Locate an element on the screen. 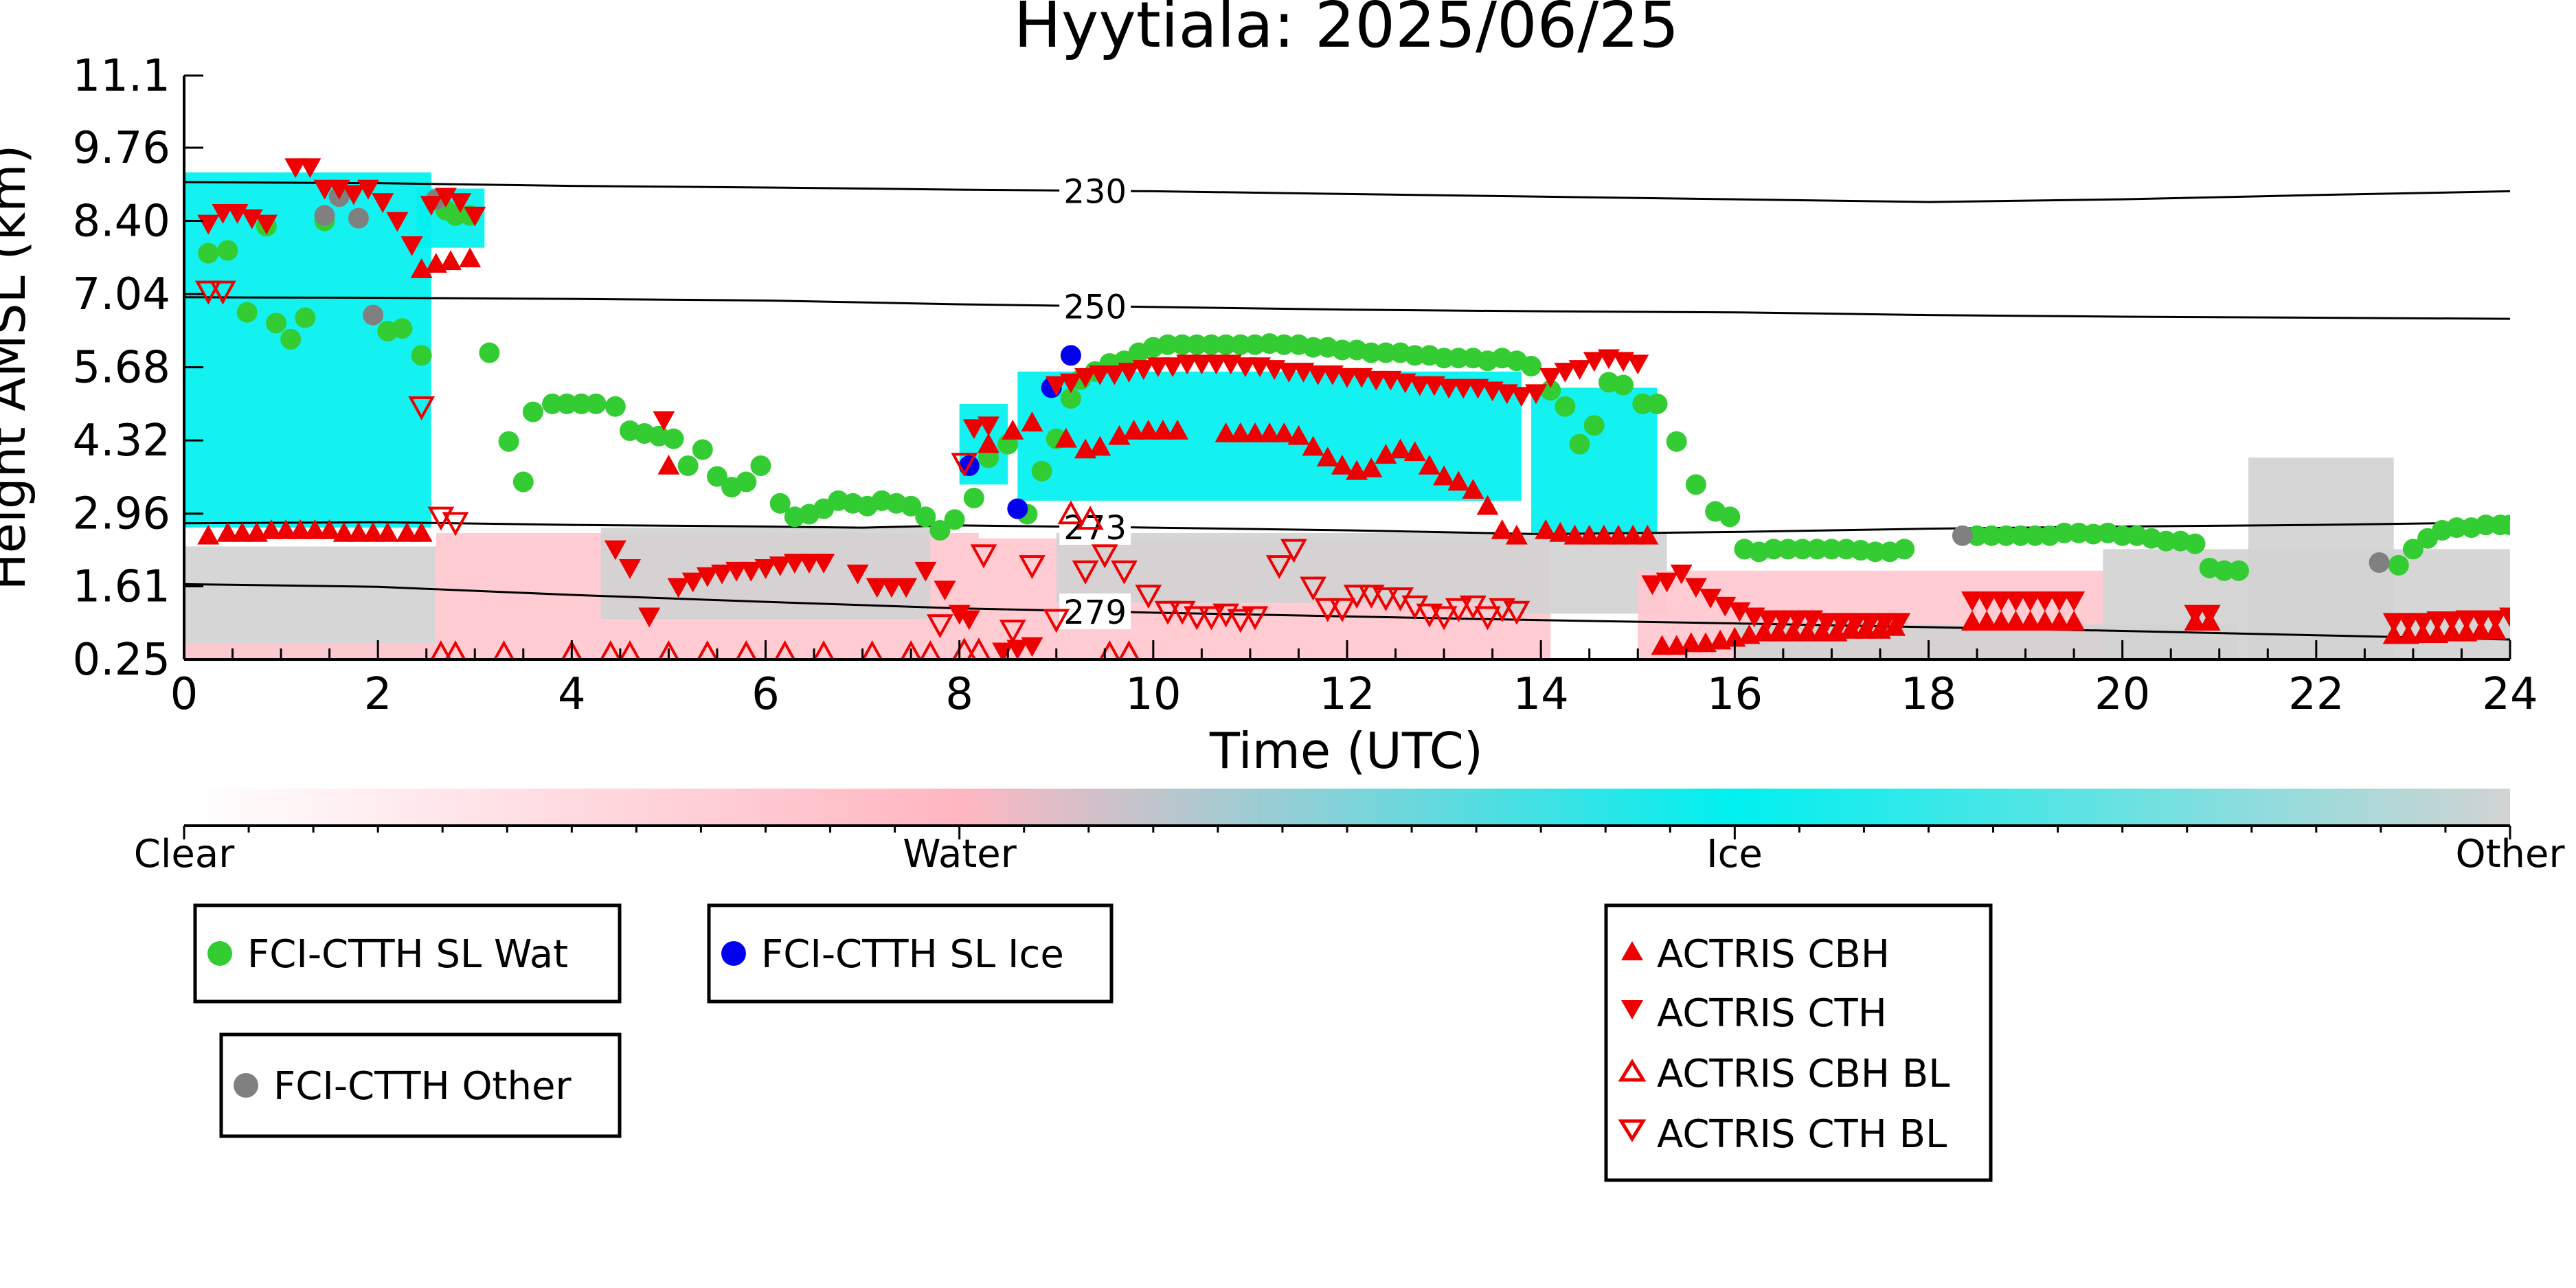  colorbar-label-clear: Clear is located at coordinates (184, 854).